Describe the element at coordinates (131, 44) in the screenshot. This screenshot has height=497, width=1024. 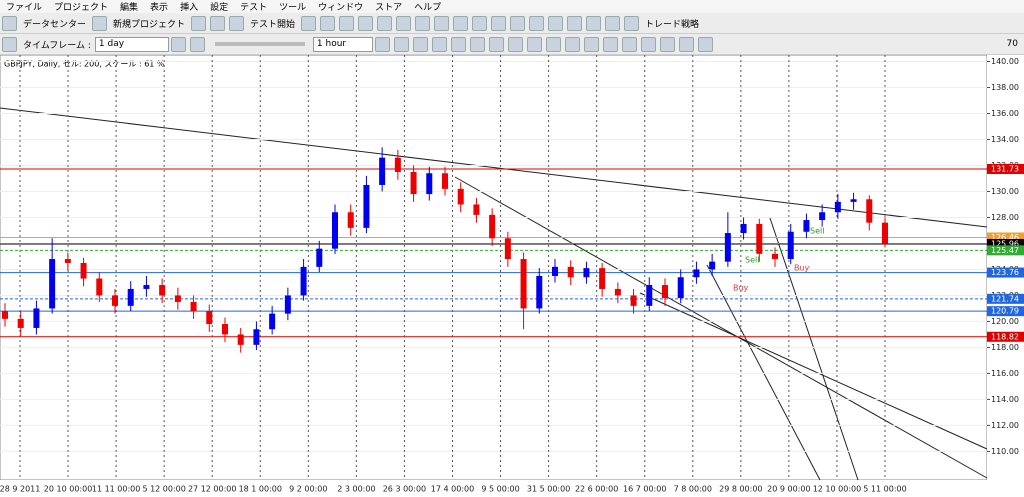
I see `timeframe-select: 1 day` at that location.